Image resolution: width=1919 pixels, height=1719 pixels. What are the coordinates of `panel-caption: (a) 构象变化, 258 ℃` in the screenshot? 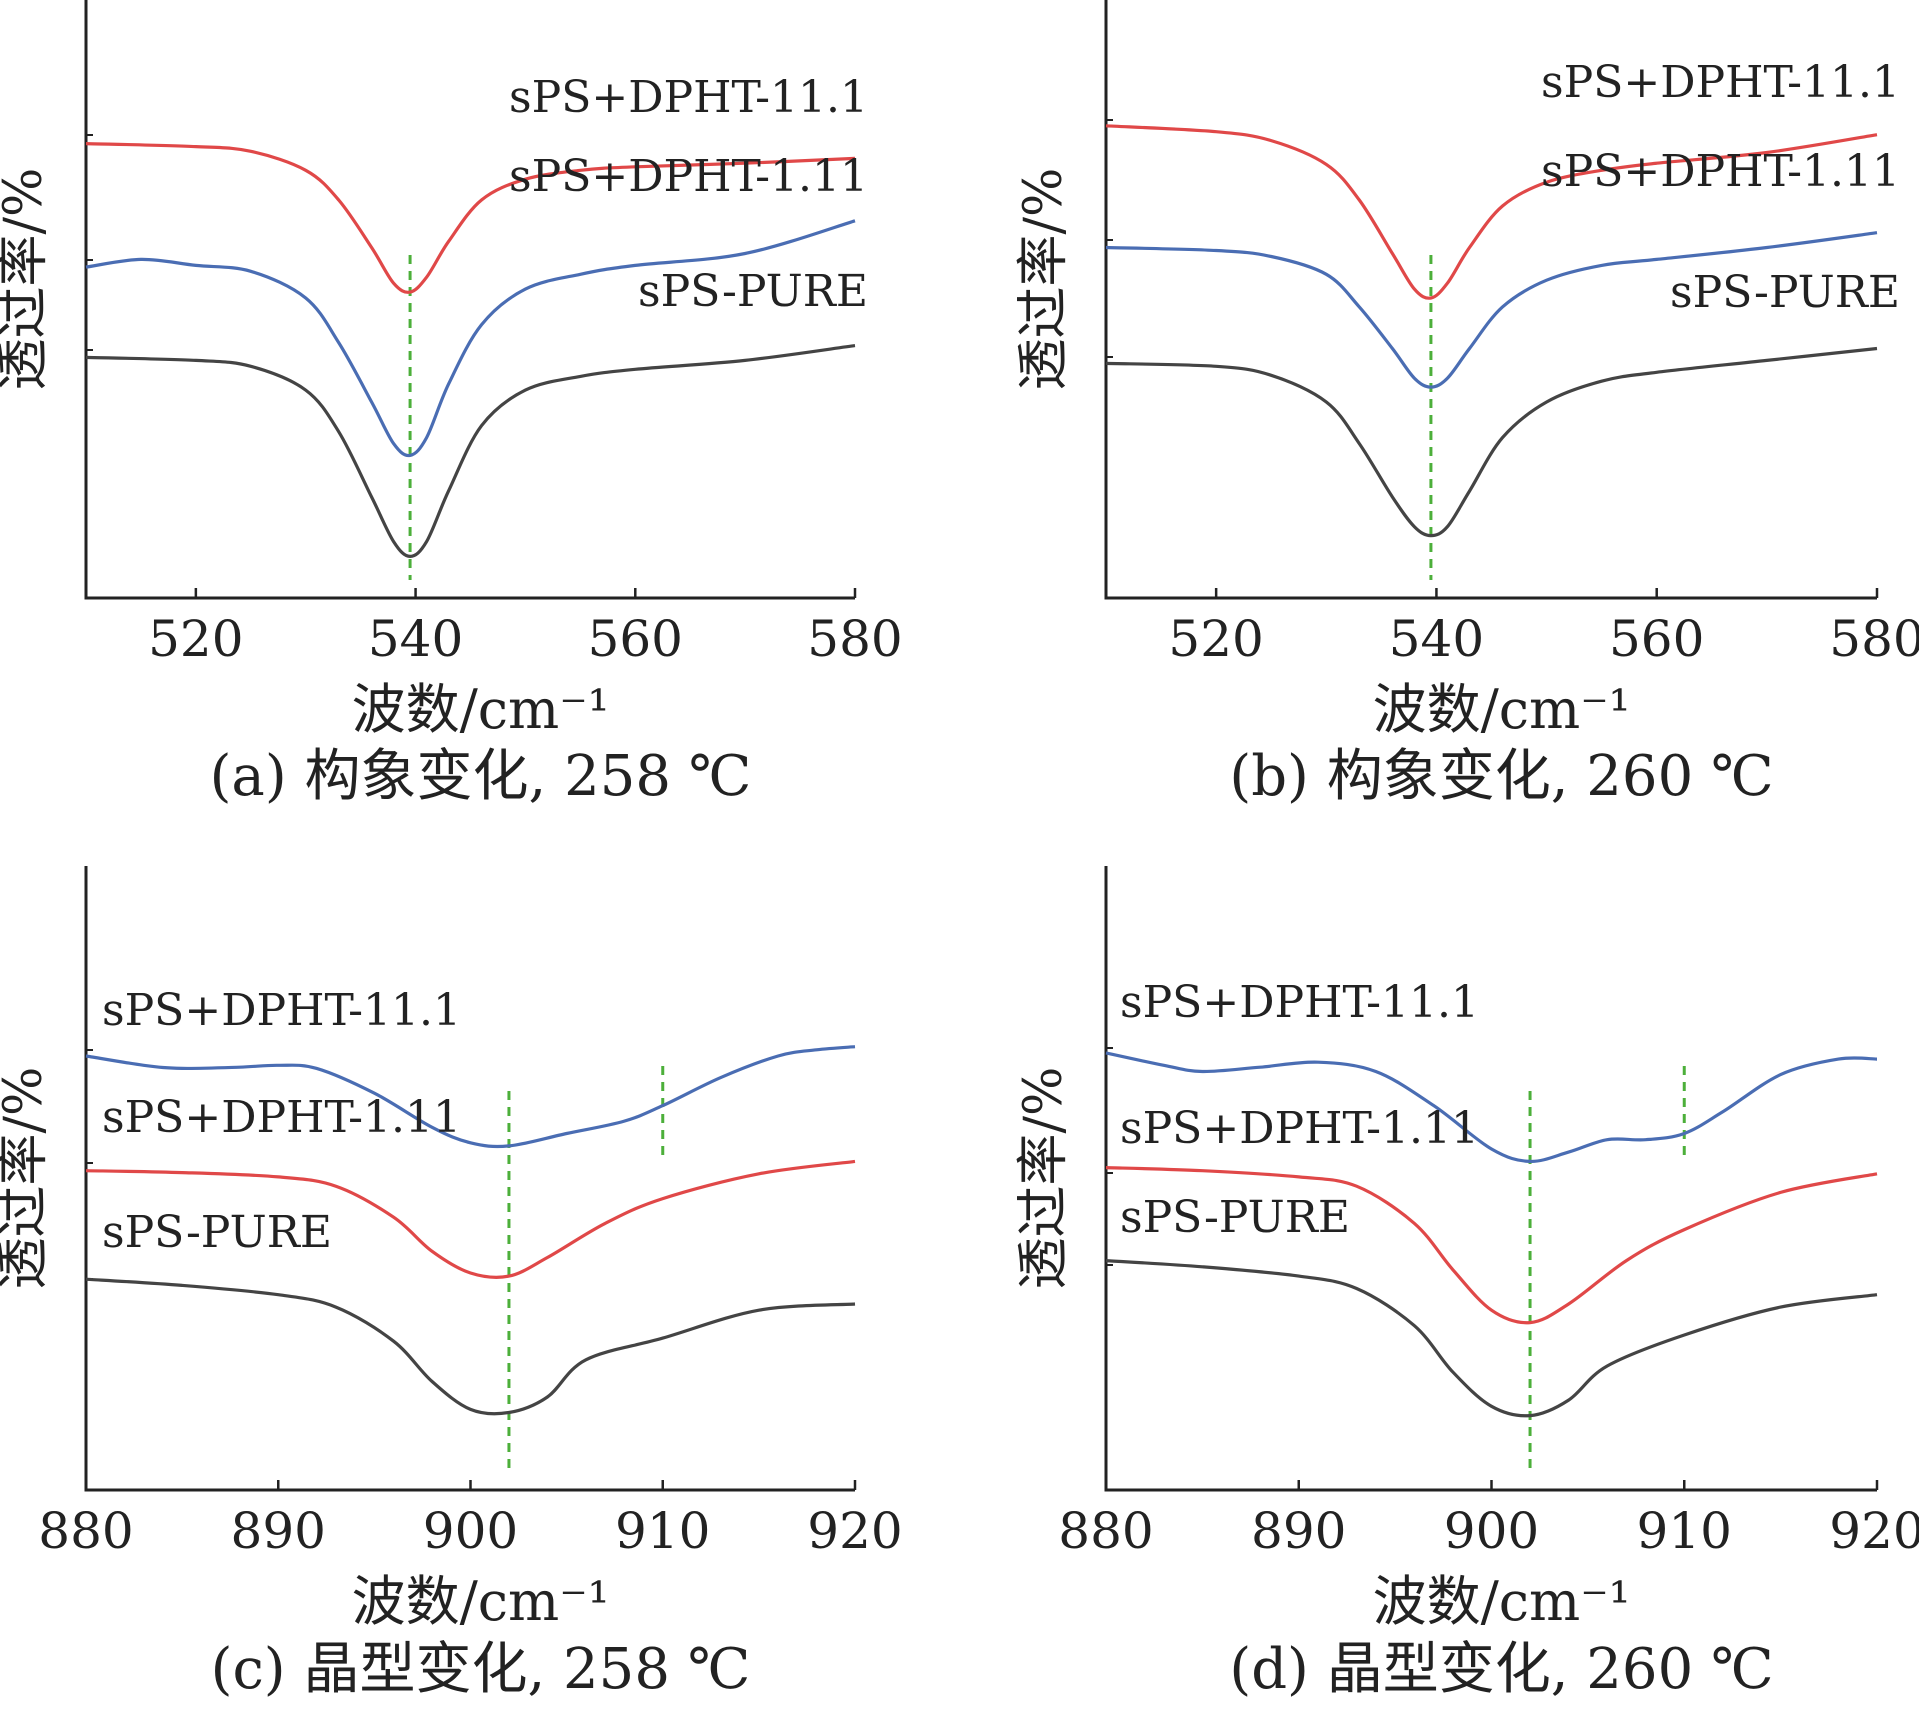 It's located at (481, 776).